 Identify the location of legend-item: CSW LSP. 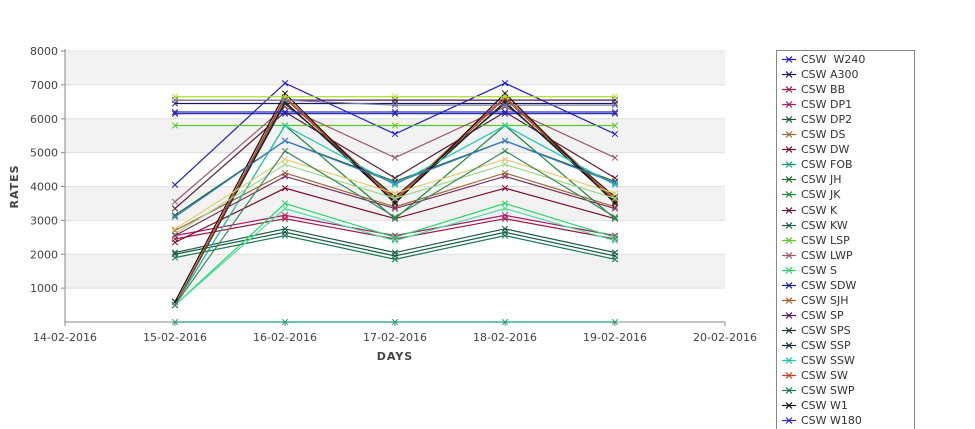
(845, 240).